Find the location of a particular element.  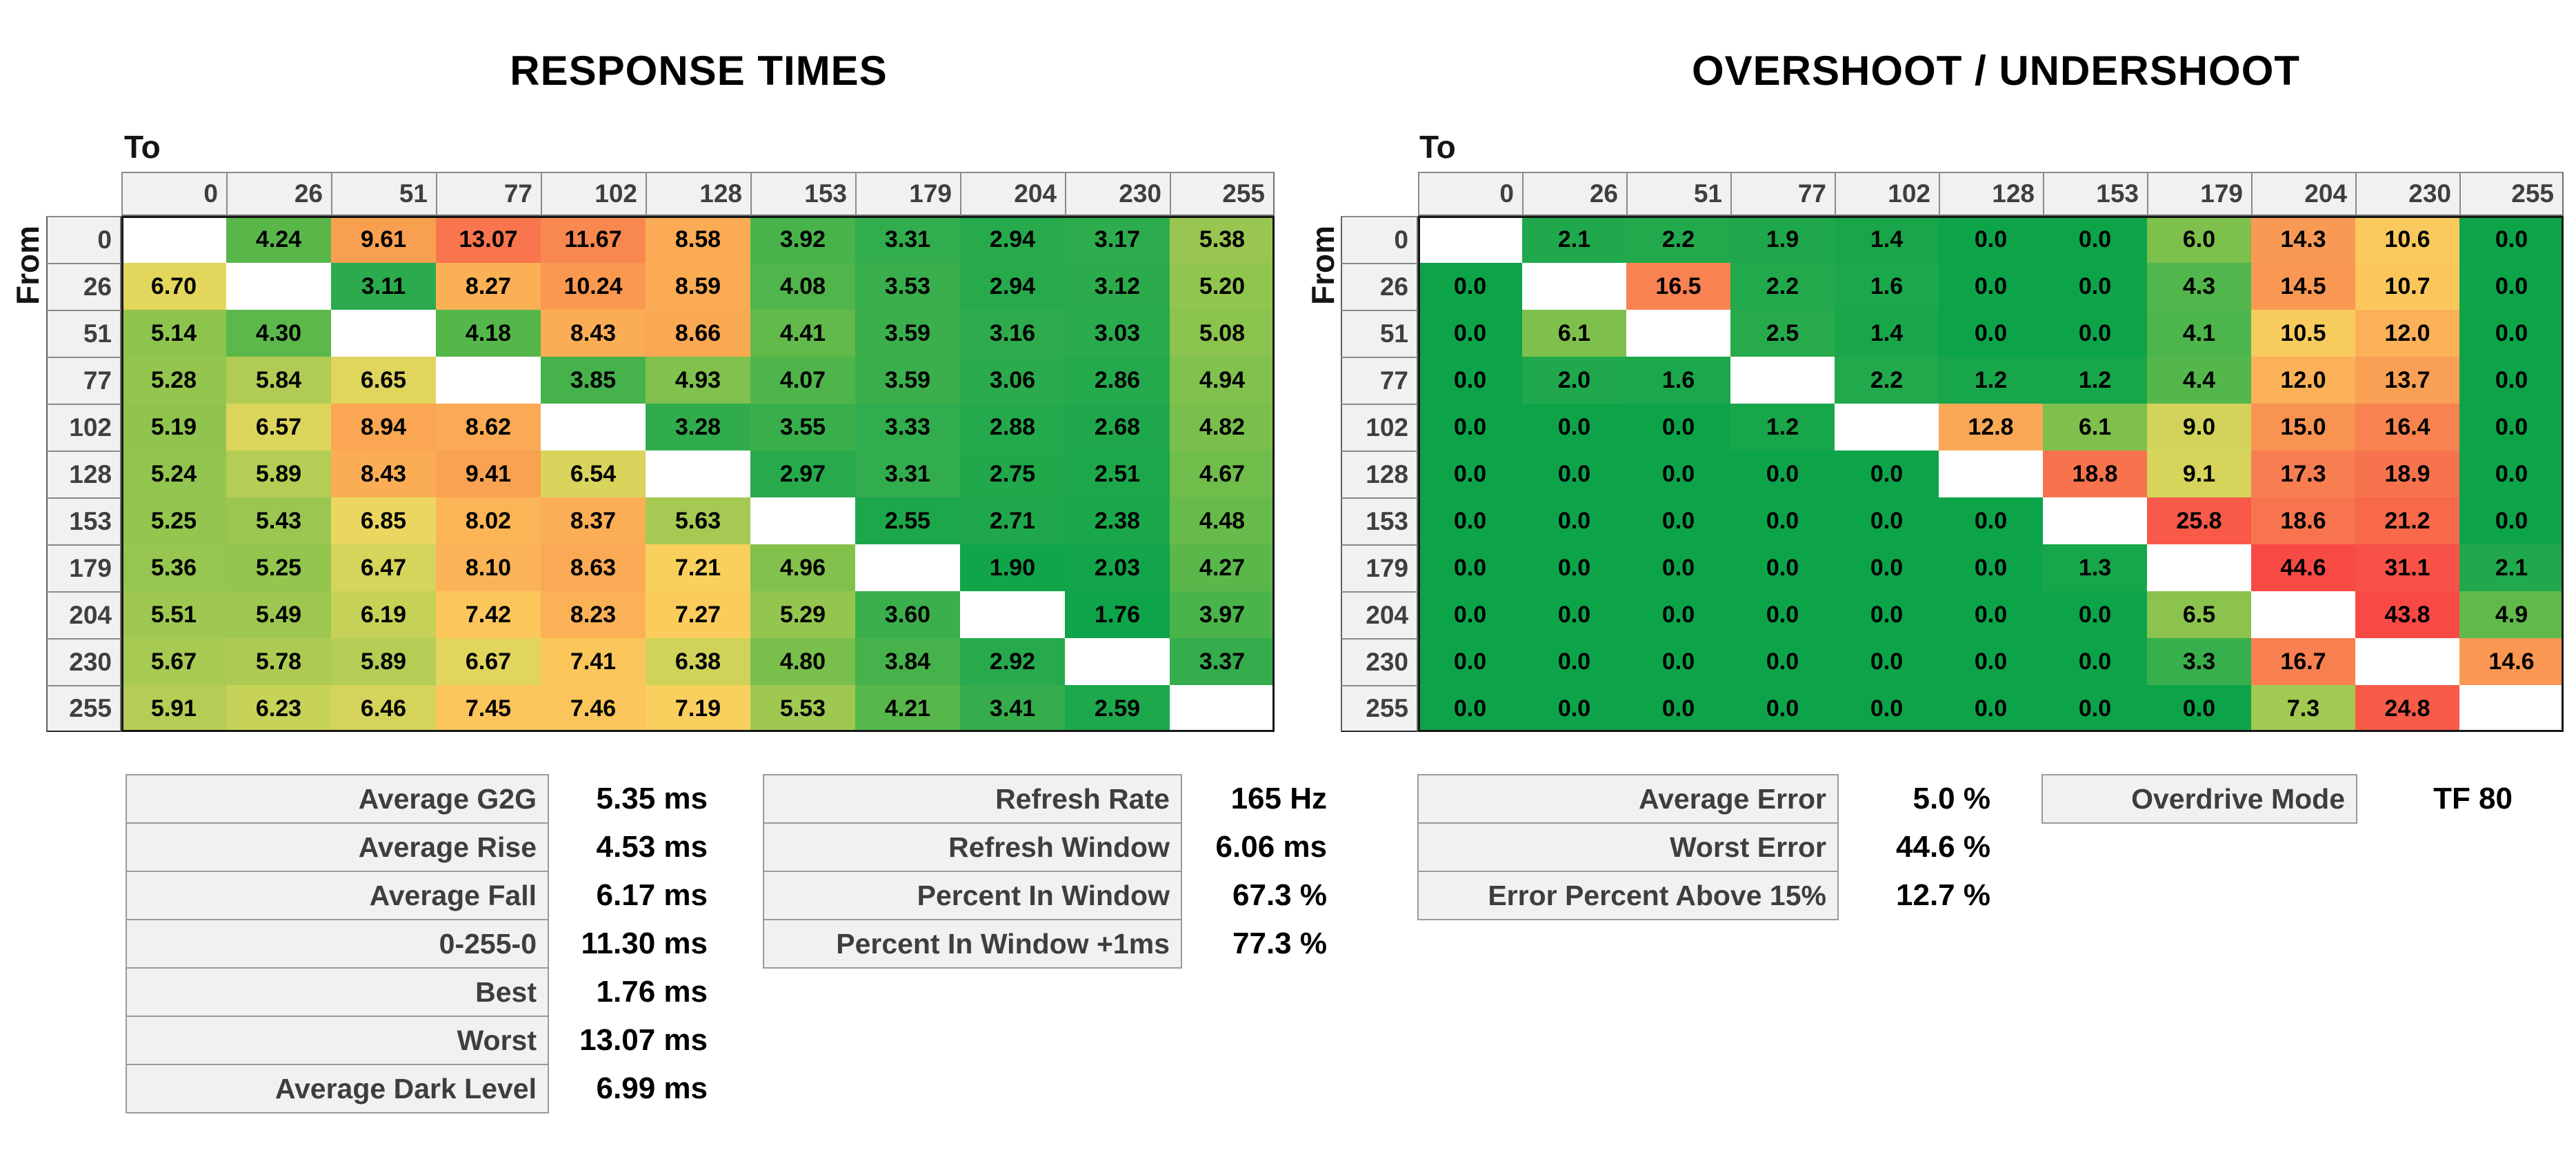

heatmap-cell: 10.6 is located at coordinates (2407, 239).